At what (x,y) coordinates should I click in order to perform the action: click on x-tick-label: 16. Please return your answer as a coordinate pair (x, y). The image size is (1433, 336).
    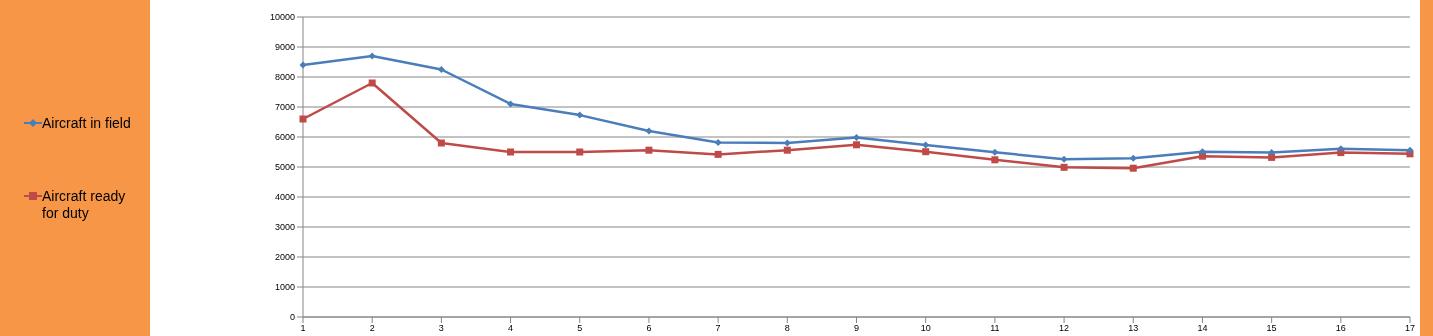
    Looking at the image, I should click on (1340, 328).